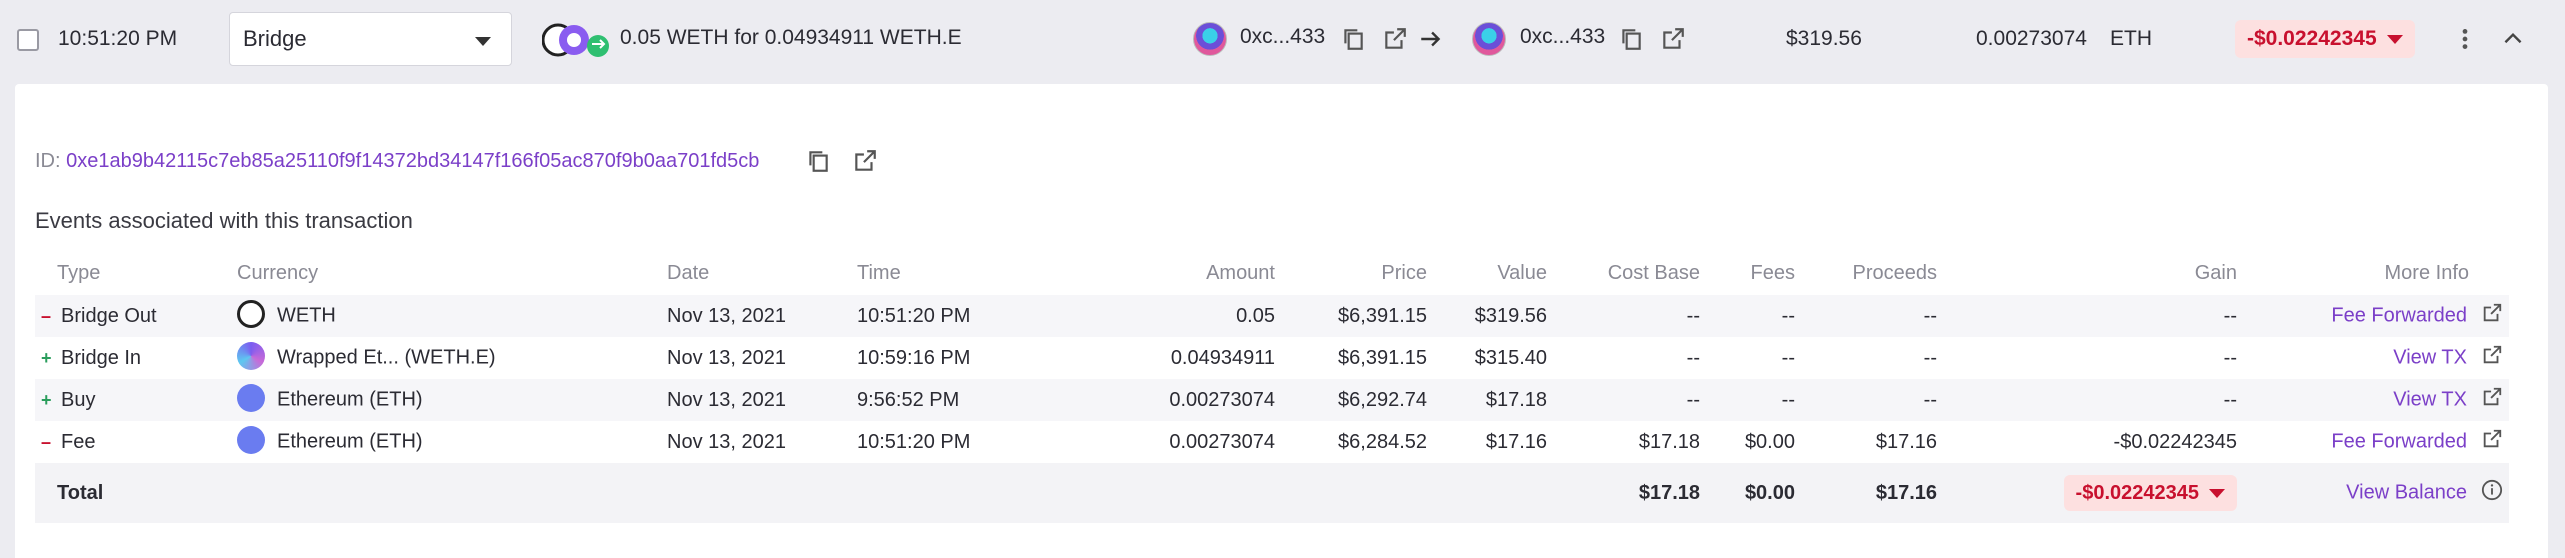 The width and height of the screenshot is (2565, 558). I want to click on header-date: Date, so click(688, 272).